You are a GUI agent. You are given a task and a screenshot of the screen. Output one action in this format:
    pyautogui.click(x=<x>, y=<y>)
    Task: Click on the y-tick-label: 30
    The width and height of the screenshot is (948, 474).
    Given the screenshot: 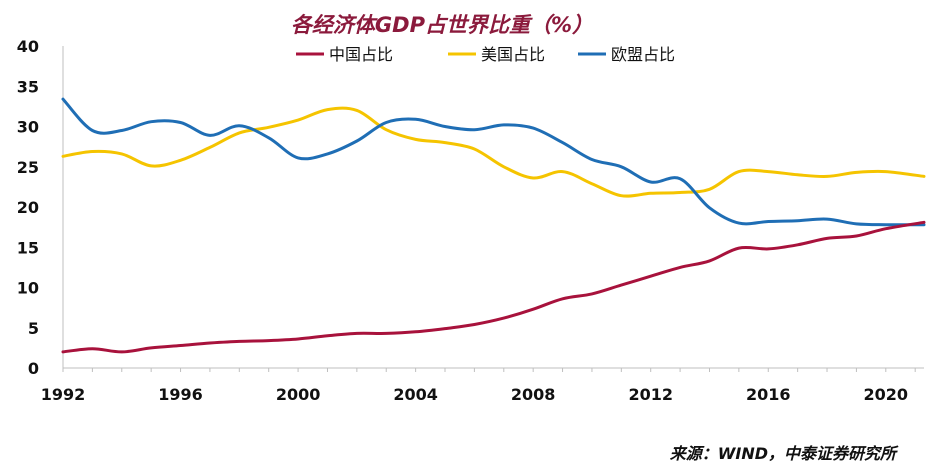 What is the action you would take?
    pyautogui.click(x=28, y=127)
    